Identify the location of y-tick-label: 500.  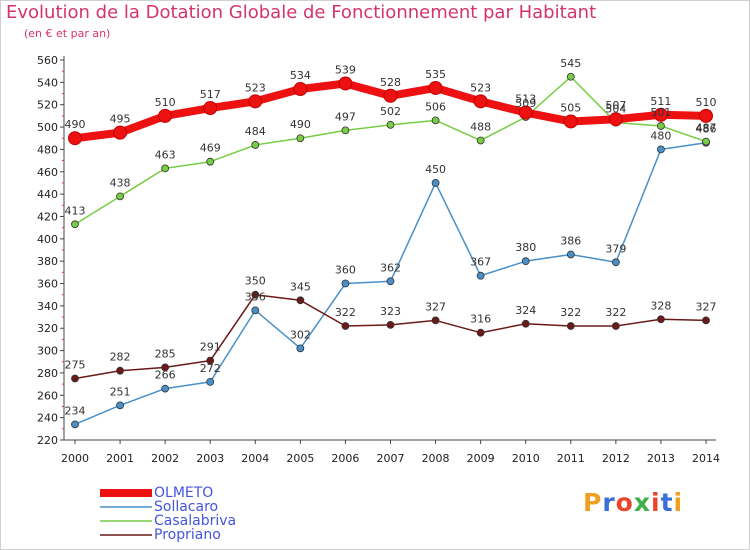
(47, 127).